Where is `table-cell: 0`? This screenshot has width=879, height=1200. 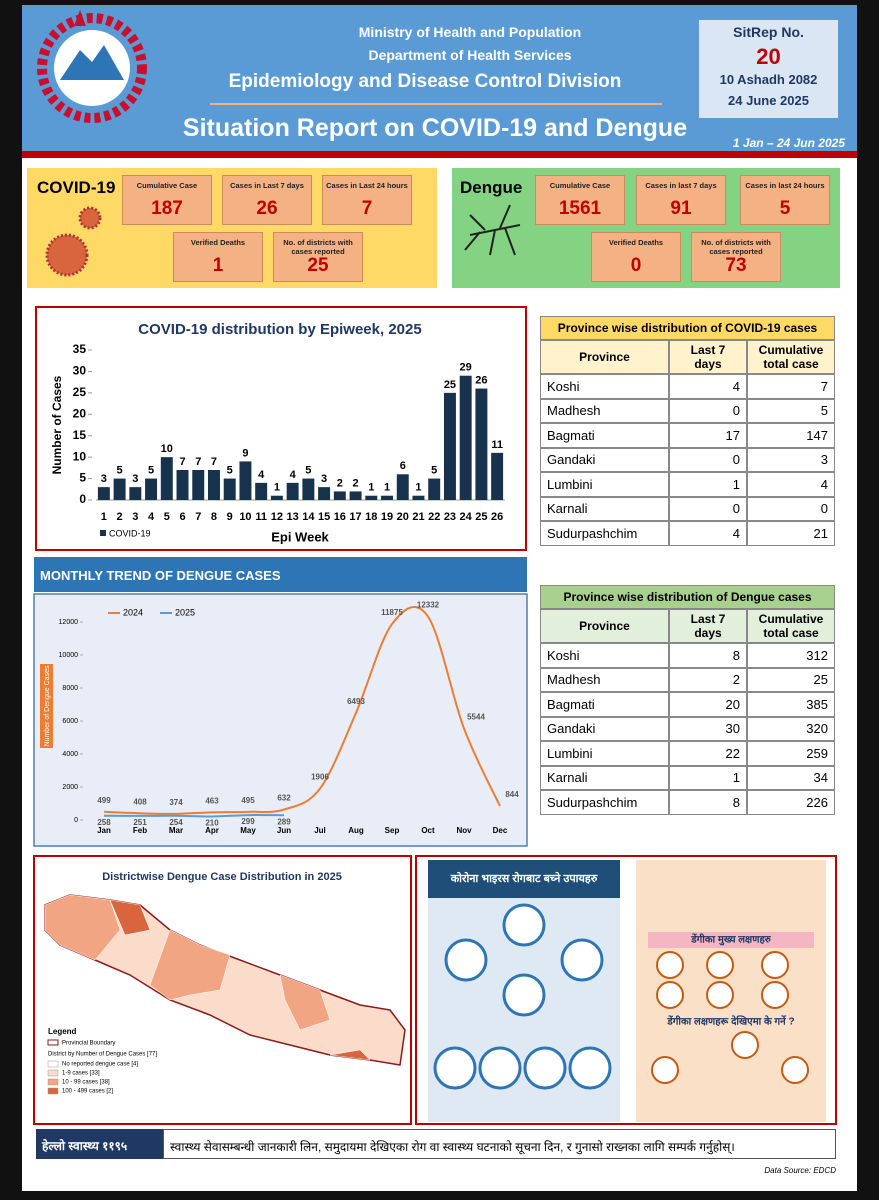 table-cell: 0 is located at coordinates (708, 508).